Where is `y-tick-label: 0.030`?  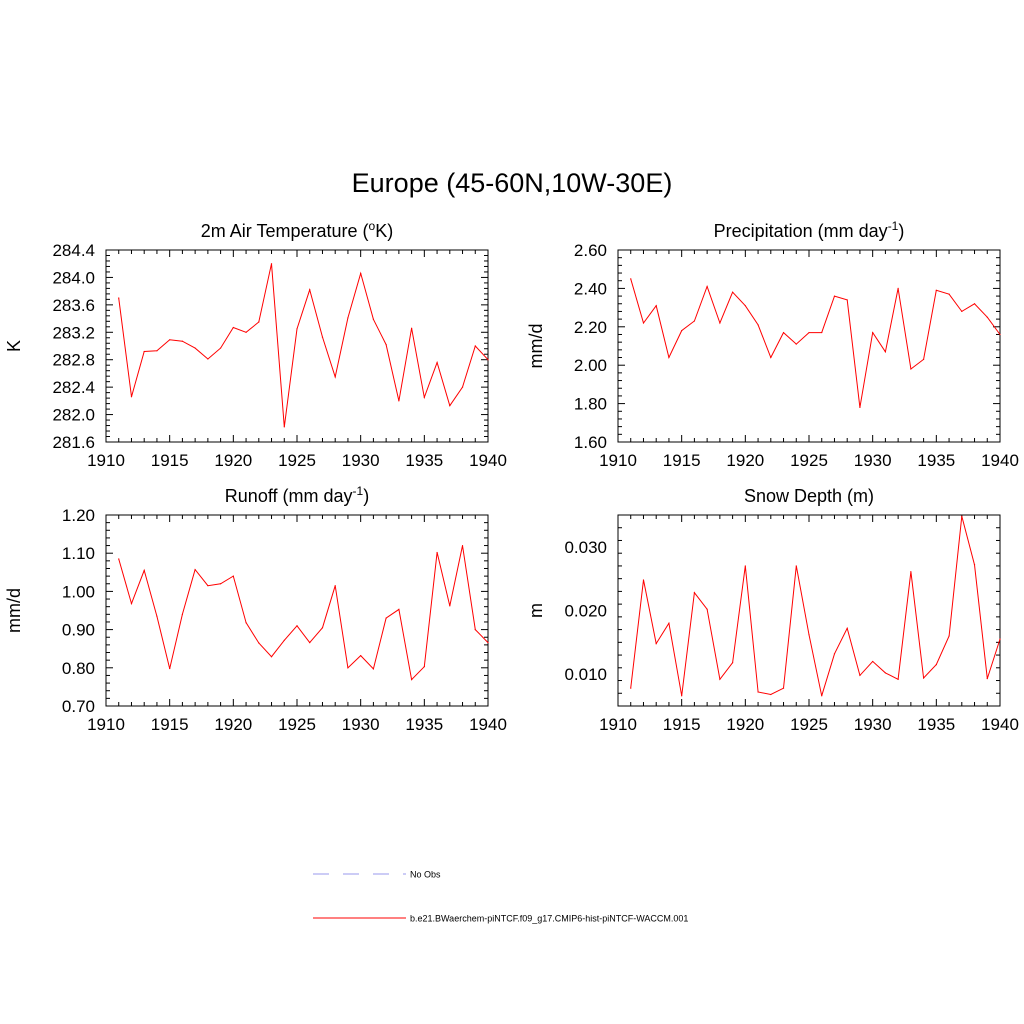 y-tick-label: 0.030 is located at coordinates (585, 547).